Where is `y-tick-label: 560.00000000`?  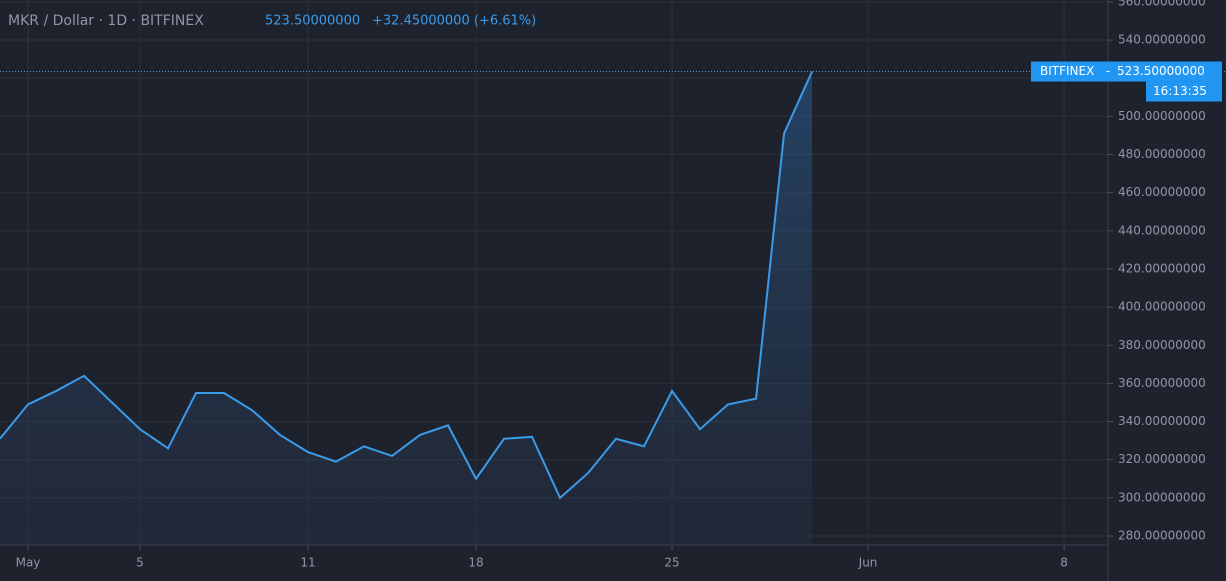
y-tick-label: 560.00000000 is located at coordinates (1162, 4).